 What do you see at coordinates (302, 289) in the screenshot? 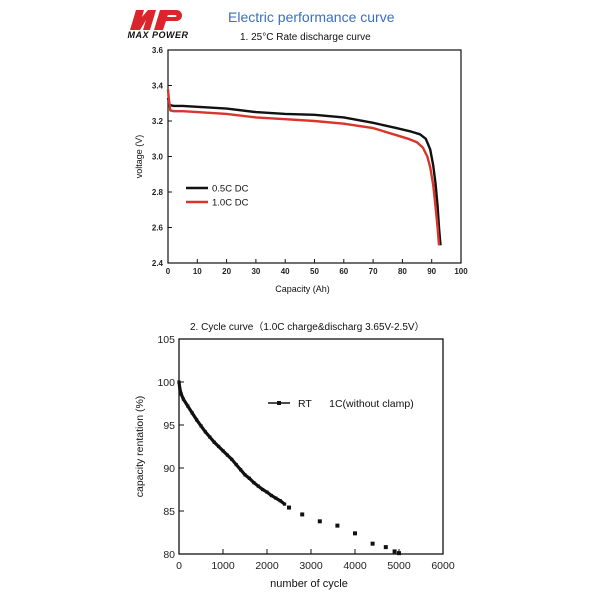
I see `x-axis-label: Capacity (Ah)` at bounding box center [302, 289].